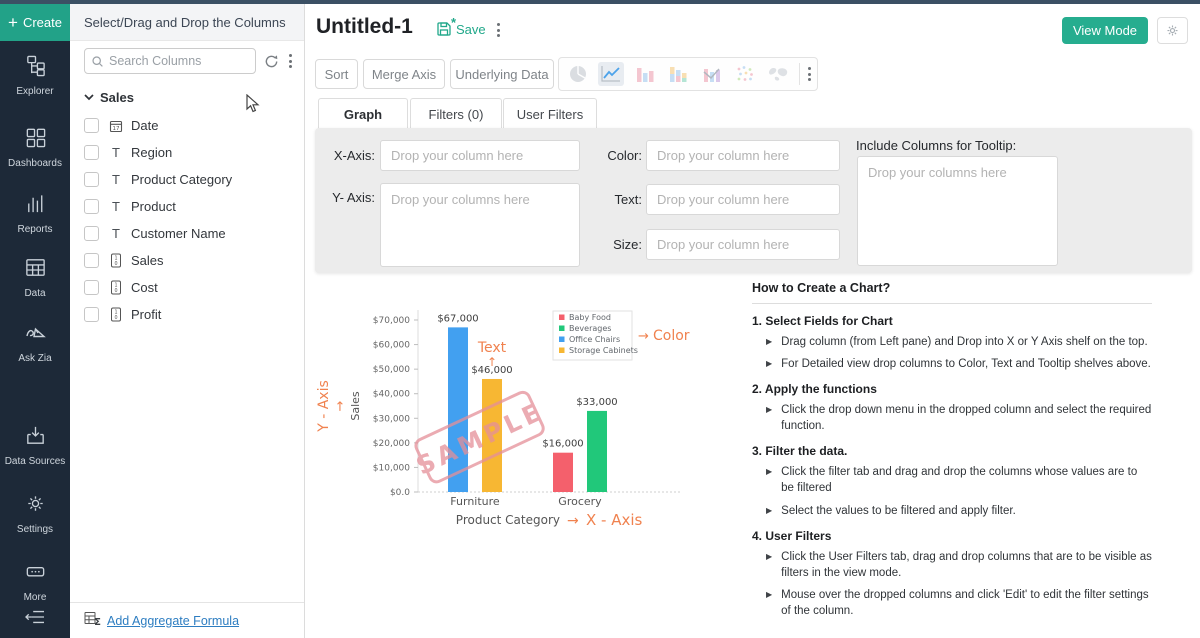  Describe the element at coordinates (596, 402) in the screenshot. I see `svg-text: $33,000` at that location.